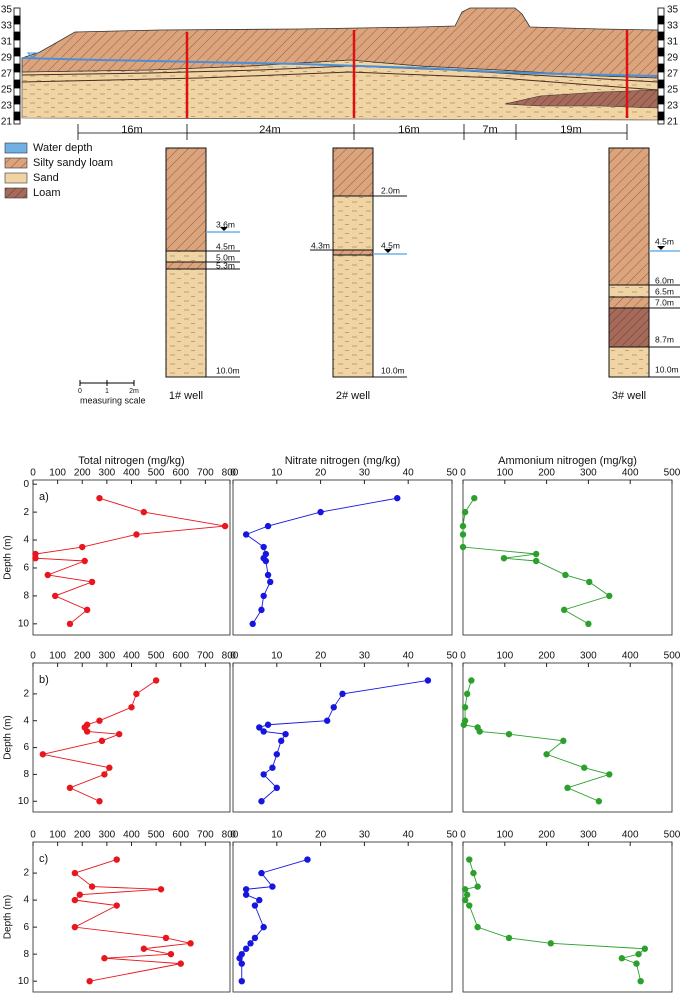  What do you see at coordinates (225, 257) in the screenshot?
I see `depth-label: 5.0m` at bounding box center [225, 257].